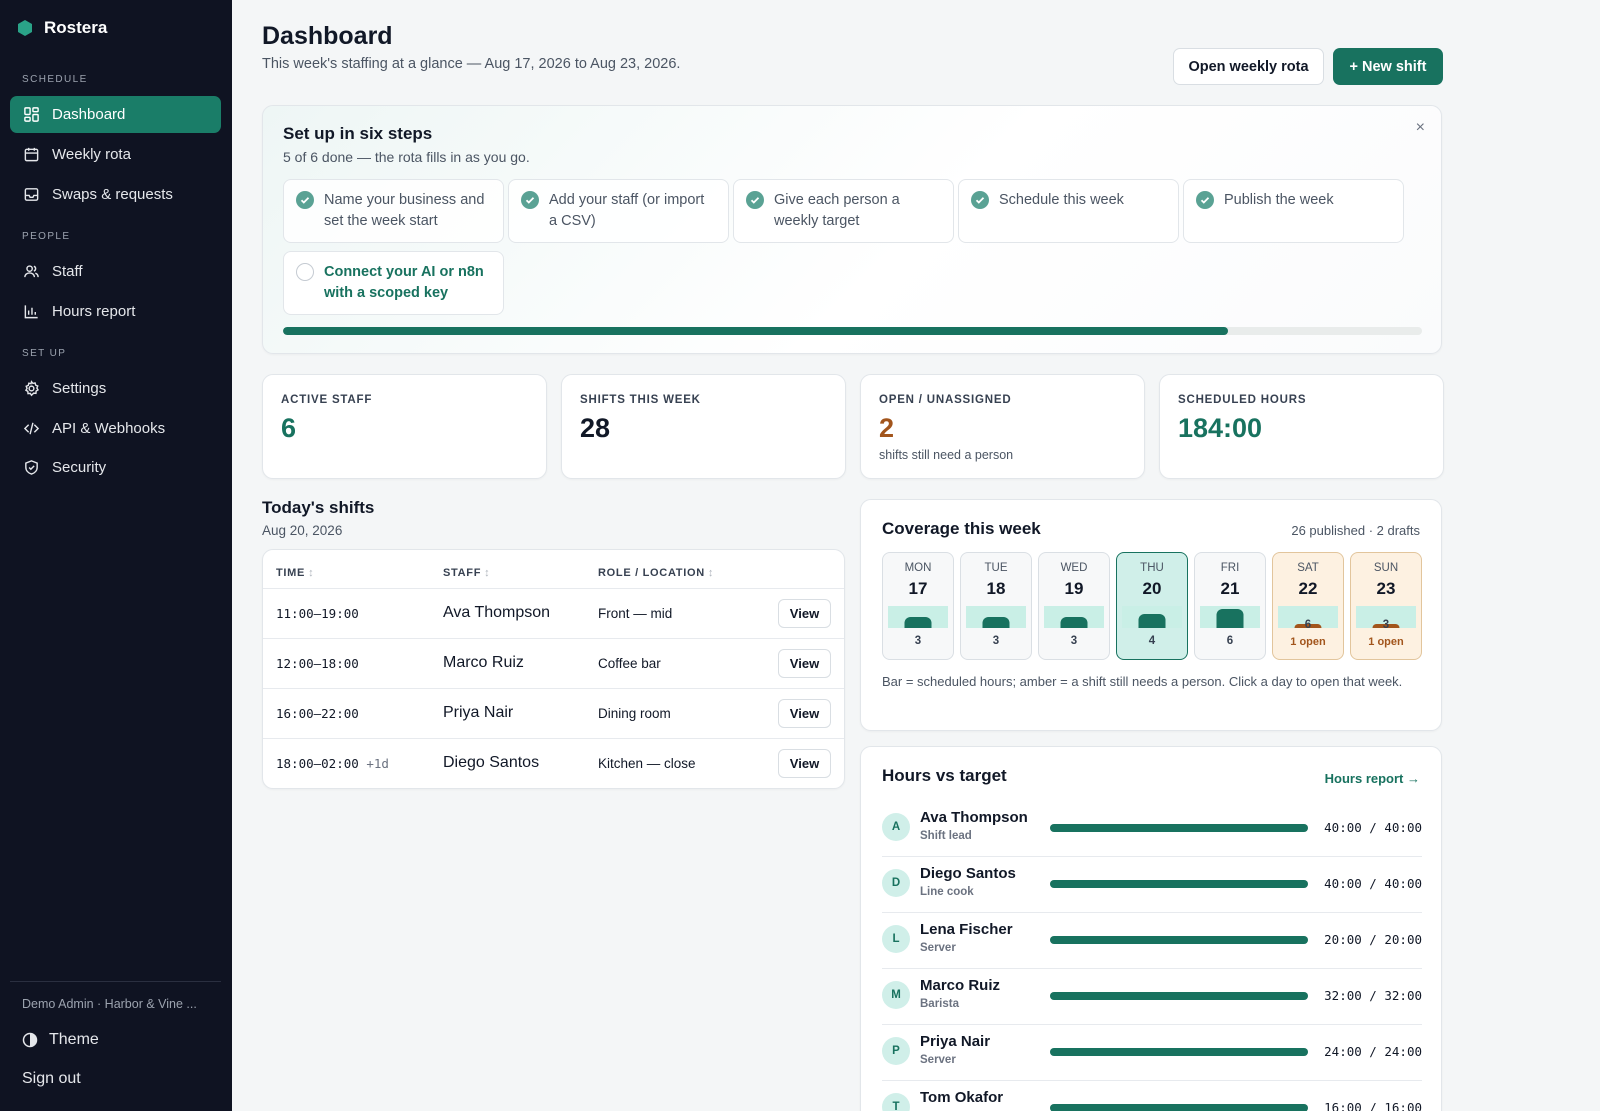  Describe the element at coordinates (115, 981) in the screenshot. I see `sidebar-divider` at that location.